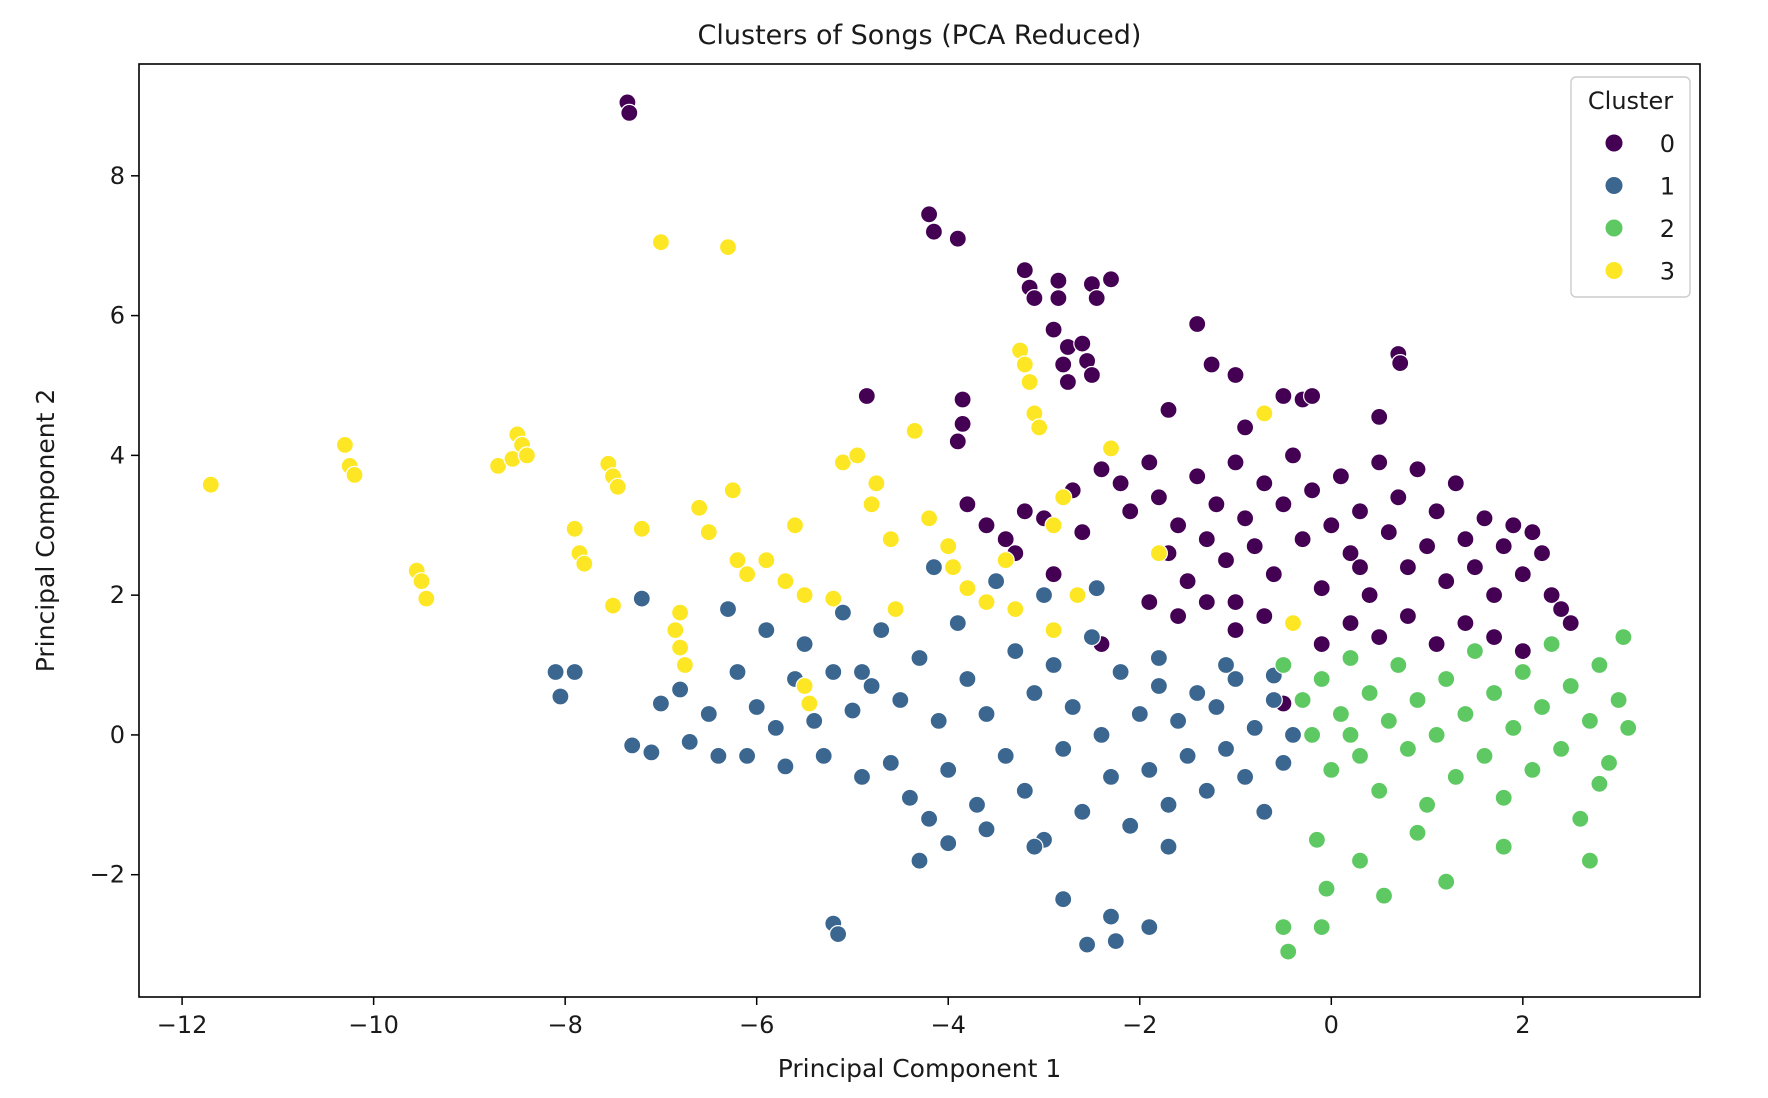  What do you see at coordinates (564, 1025) in the screenshot?
I see `x-tick-label: −8` at bounding box center [564, 1025].